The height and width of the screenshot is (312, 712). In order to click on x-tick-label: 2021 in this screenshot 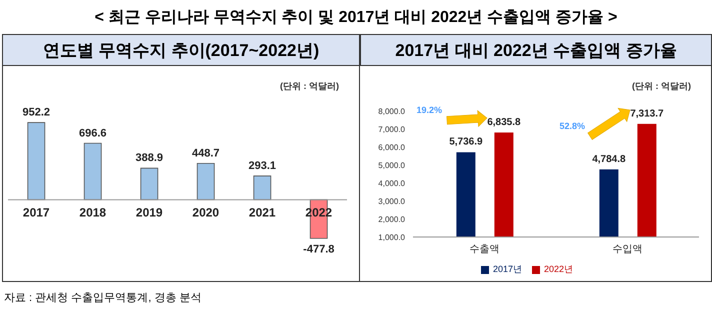, I will do `click(262, 213)`.